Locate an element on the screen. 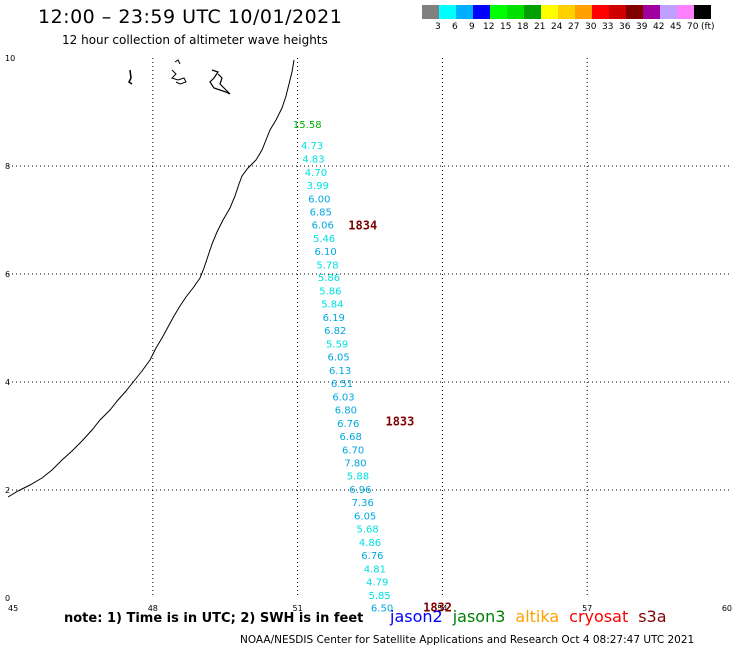 The height and width of the screenshot is (650, 740). swh-value-label: 7.80 is located at coordinates (355, 463).